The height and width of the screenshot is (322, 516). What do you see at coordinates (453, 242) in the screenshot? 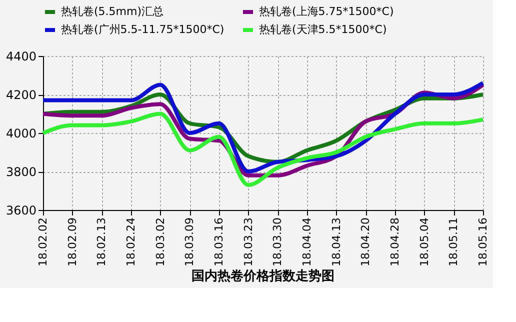
I see `x-tick-label: 18.05.11` at bounding box center [453, 242].